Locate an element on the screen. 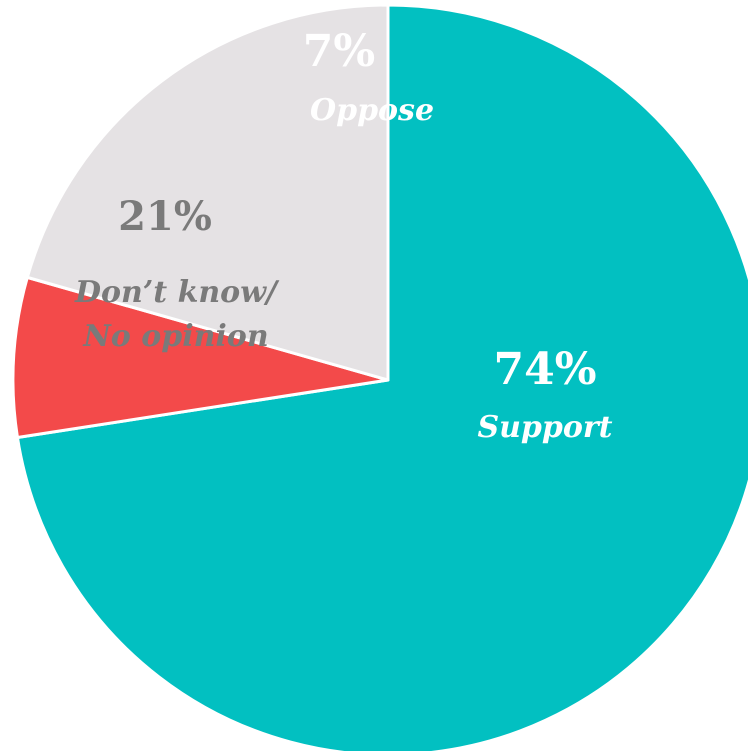 This screenshot has height=751, width=748. oppose-percent-label: 7% is located at coordinates (339, 51).